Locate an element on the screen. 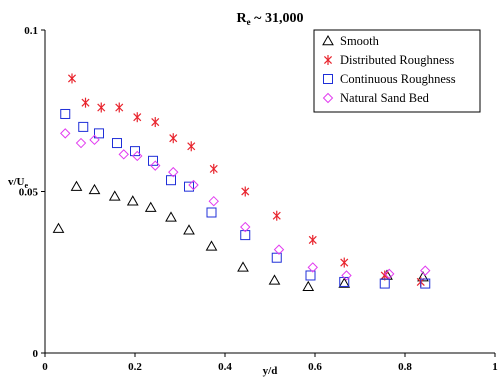  legend-marker-continuous-roughness is located at coordinates (328, 79).